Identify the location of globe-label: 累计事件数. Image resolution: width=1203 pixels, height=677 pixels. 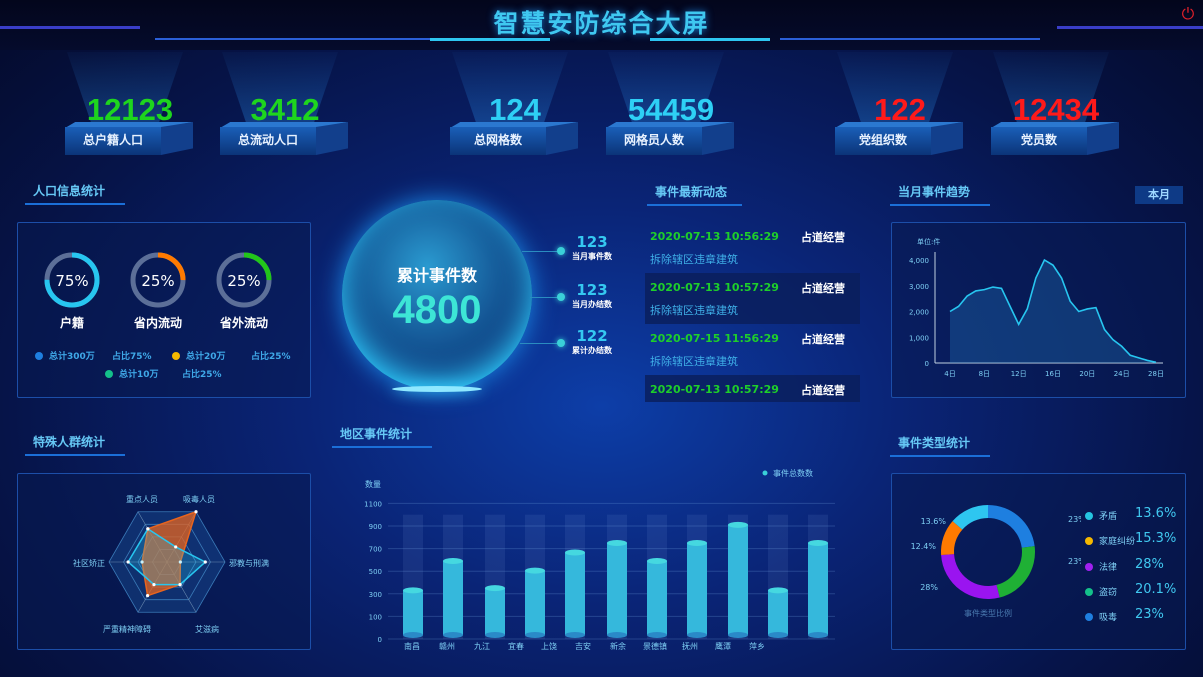
(436, 275).